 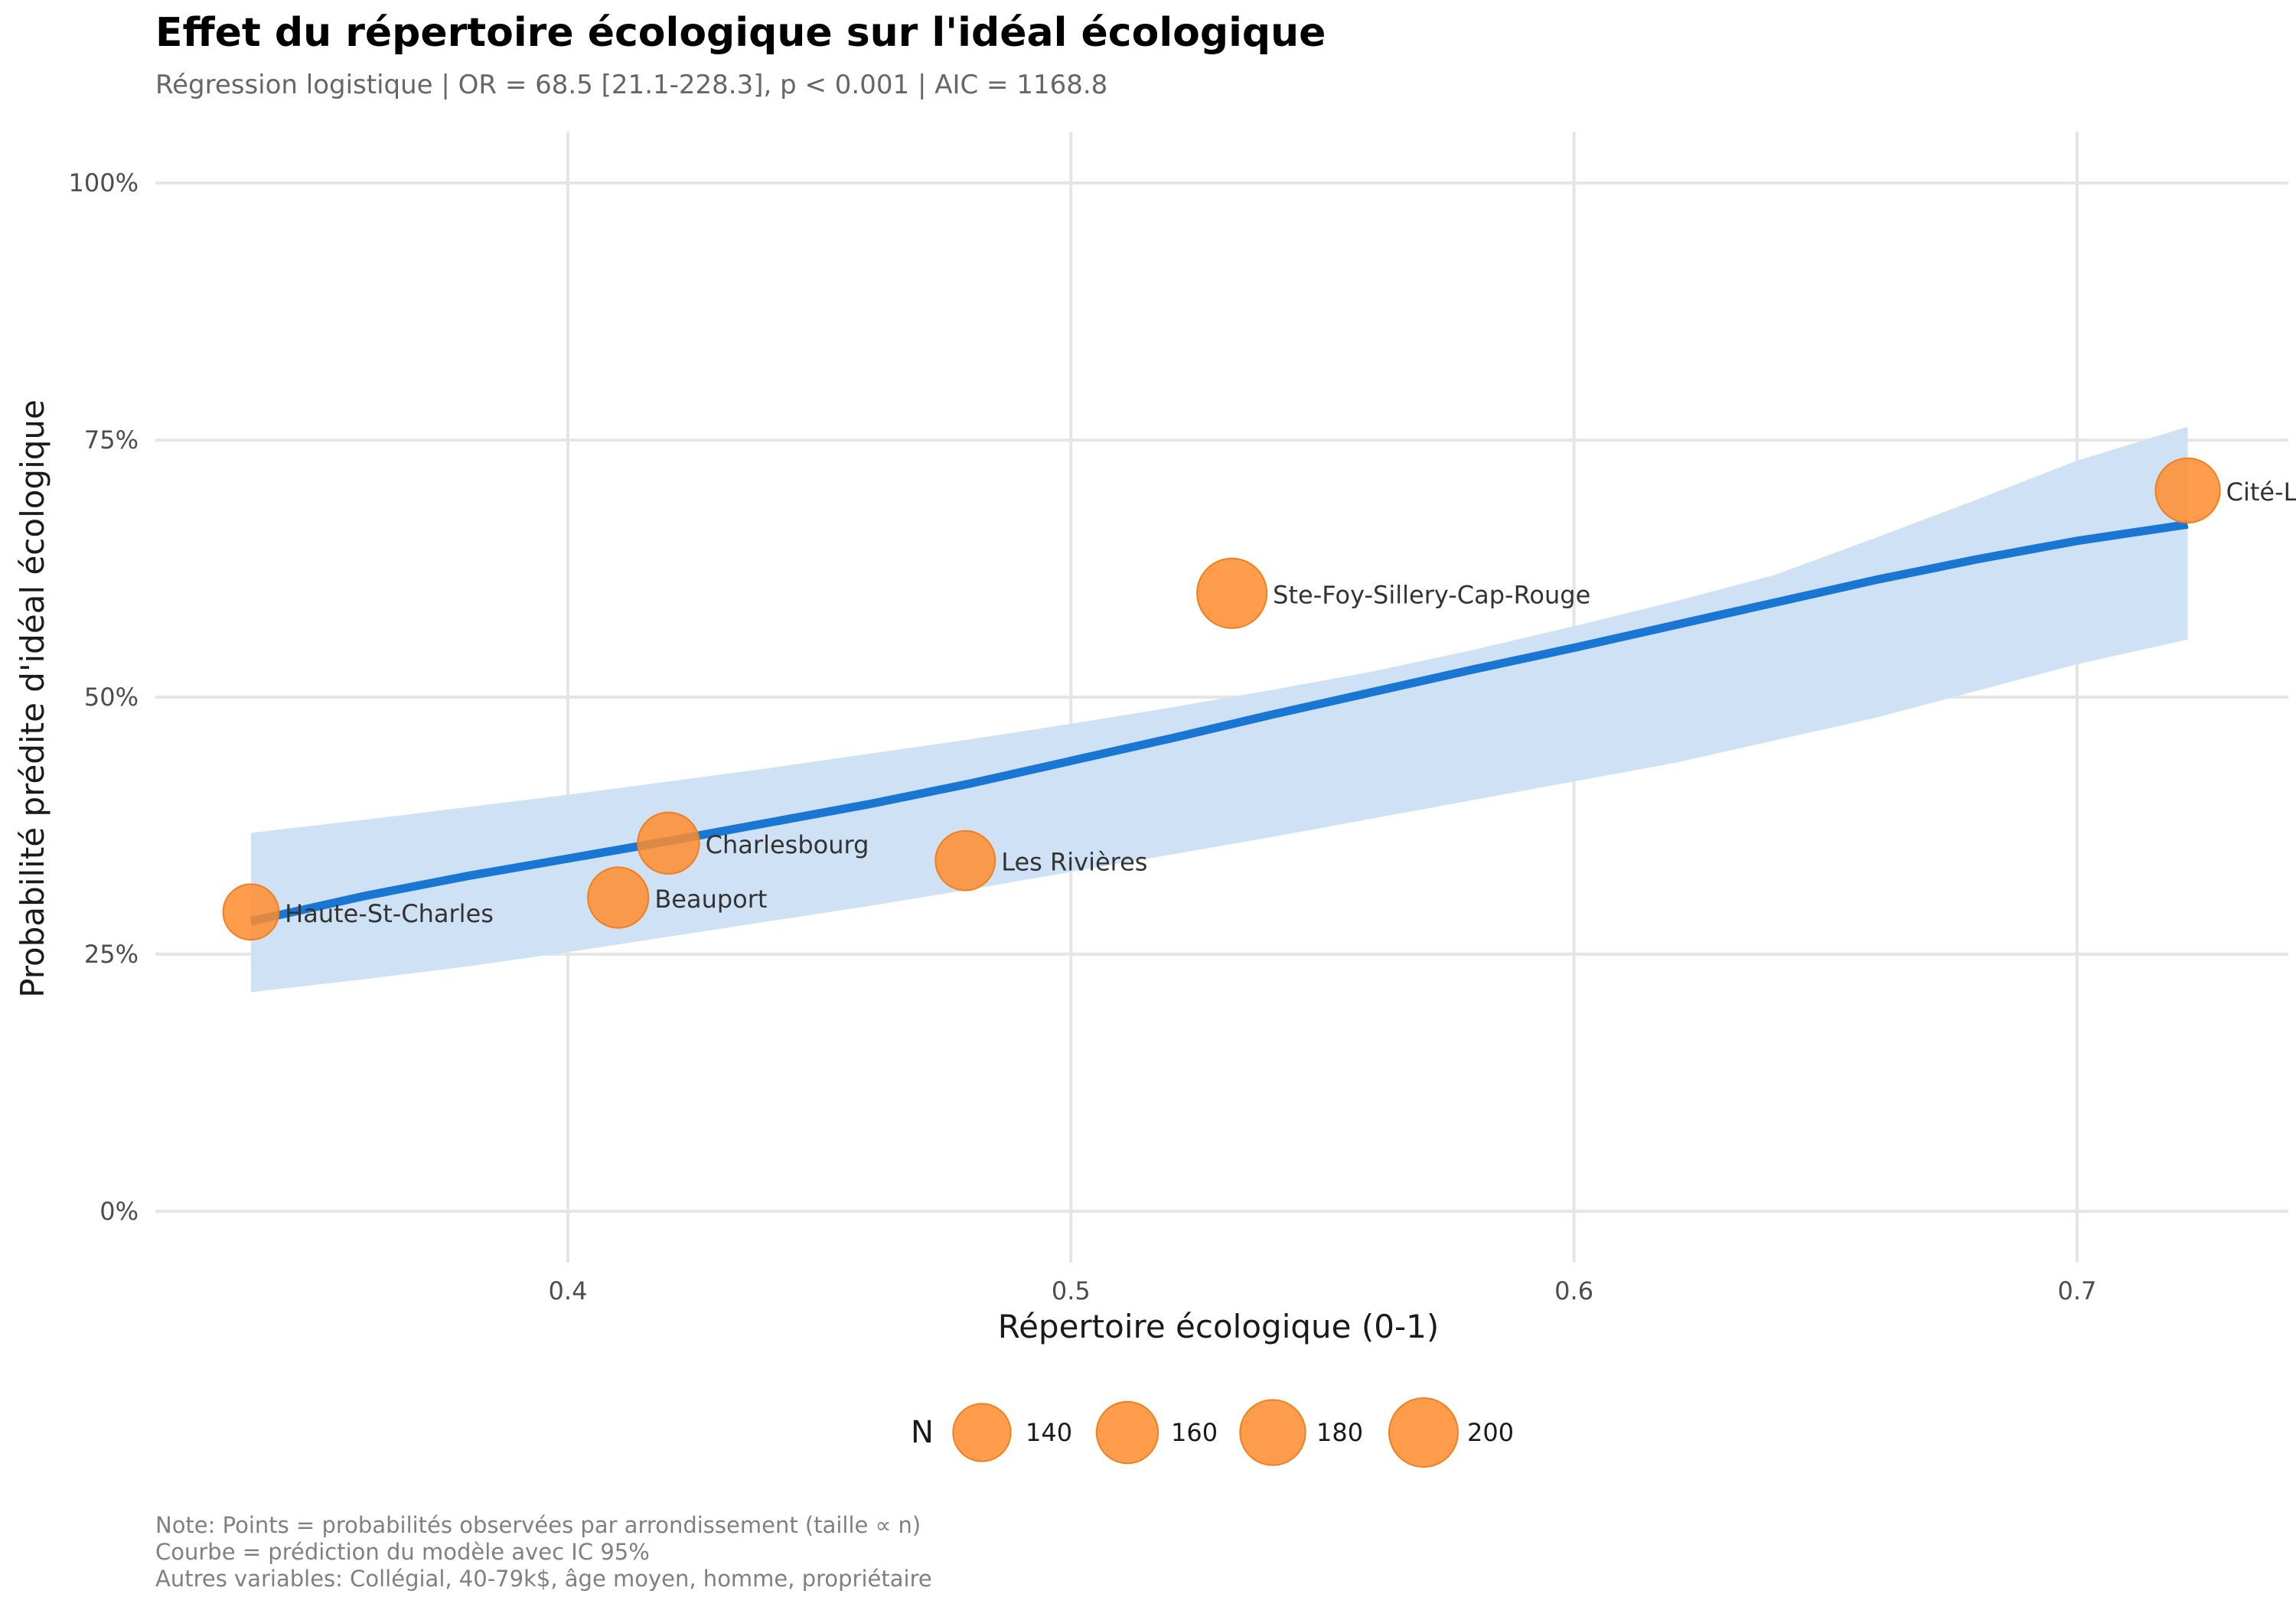 I want to click on point-label: Ste-Foy-Sillery-Cap-Rouge, so click(x=1431, y=594).